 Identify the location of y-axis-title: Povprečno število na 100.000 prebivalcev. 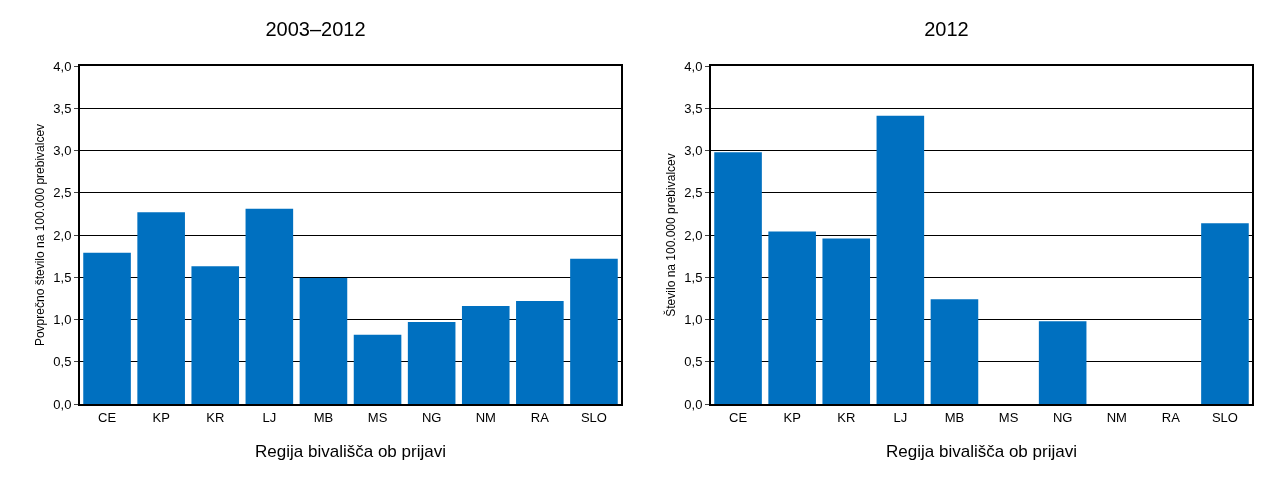
(40, 235).